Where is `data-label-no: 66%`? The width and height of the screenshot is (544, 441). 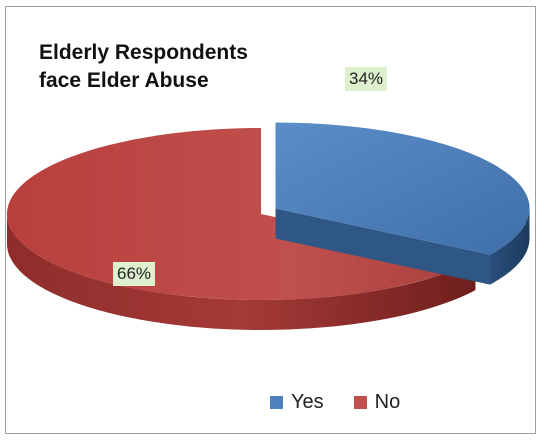 data-label-no: 66% is located at coordinates (134, 274).